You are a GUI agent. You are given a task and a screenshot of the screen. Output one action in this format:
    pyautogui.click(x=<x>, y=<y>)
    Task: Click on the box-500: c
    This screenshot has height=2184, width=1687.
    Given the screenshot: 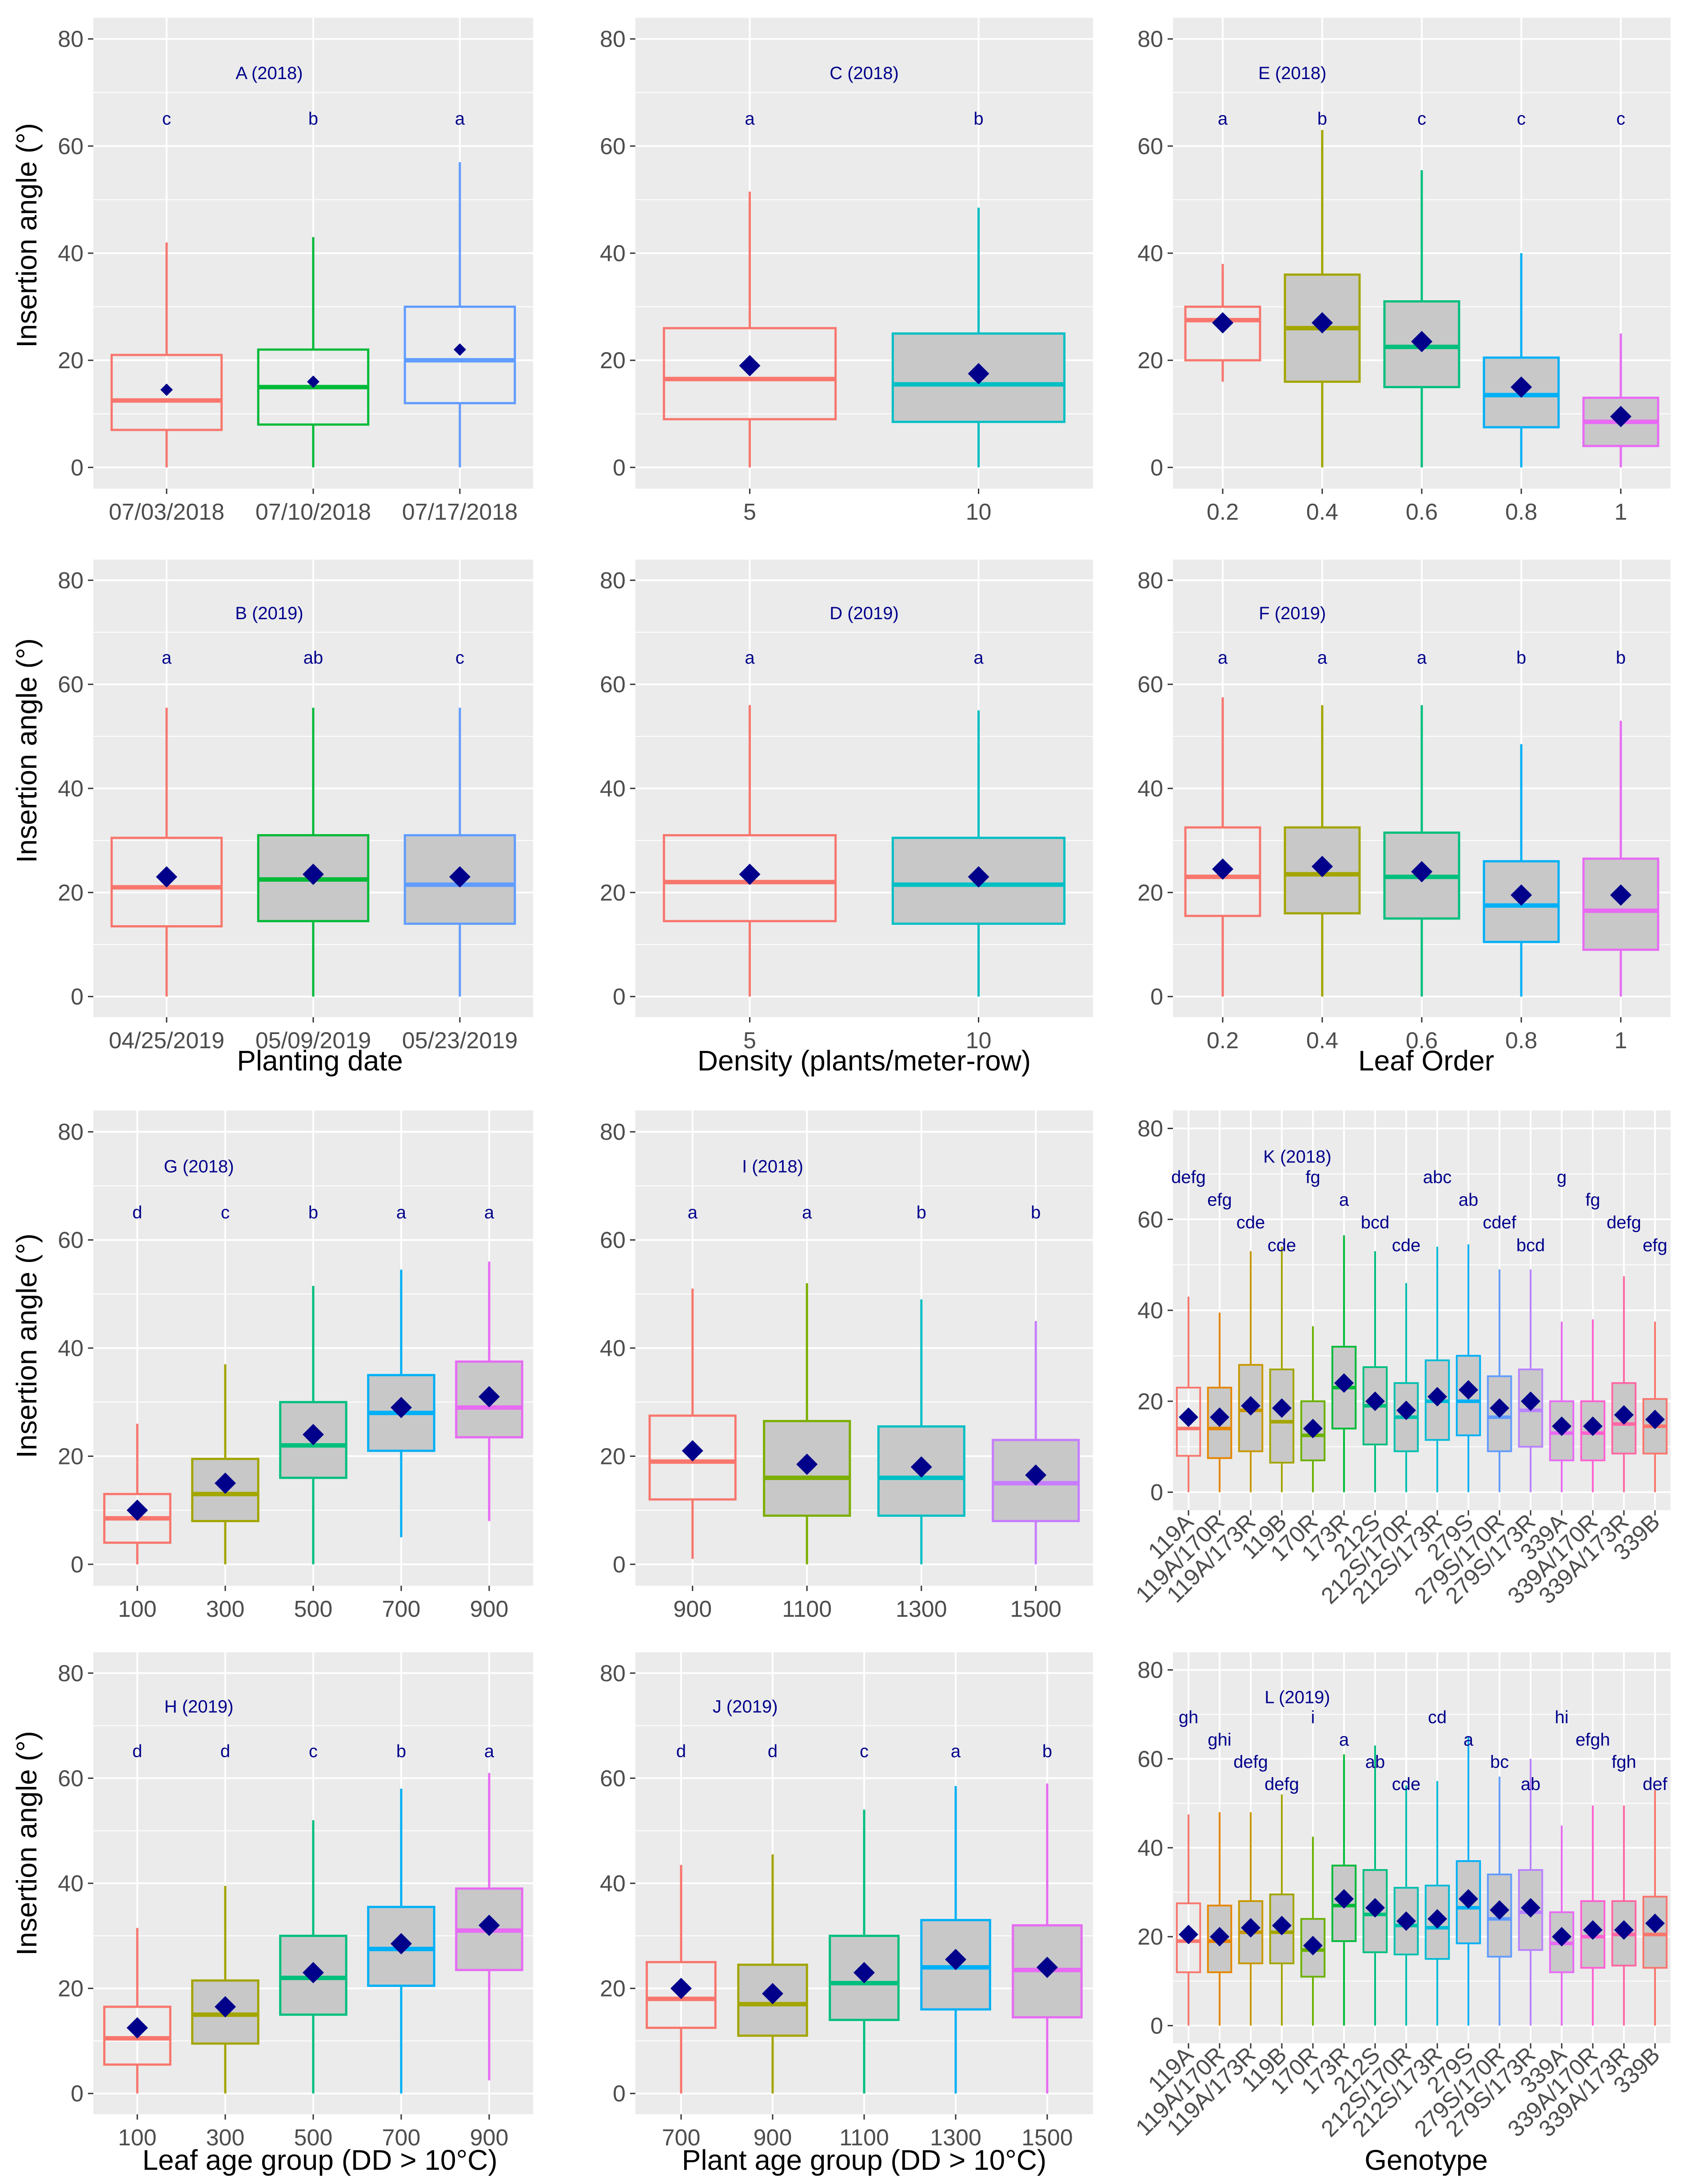 What is the action you would take?
    pyautogui.click(x=313, y=1918)
    